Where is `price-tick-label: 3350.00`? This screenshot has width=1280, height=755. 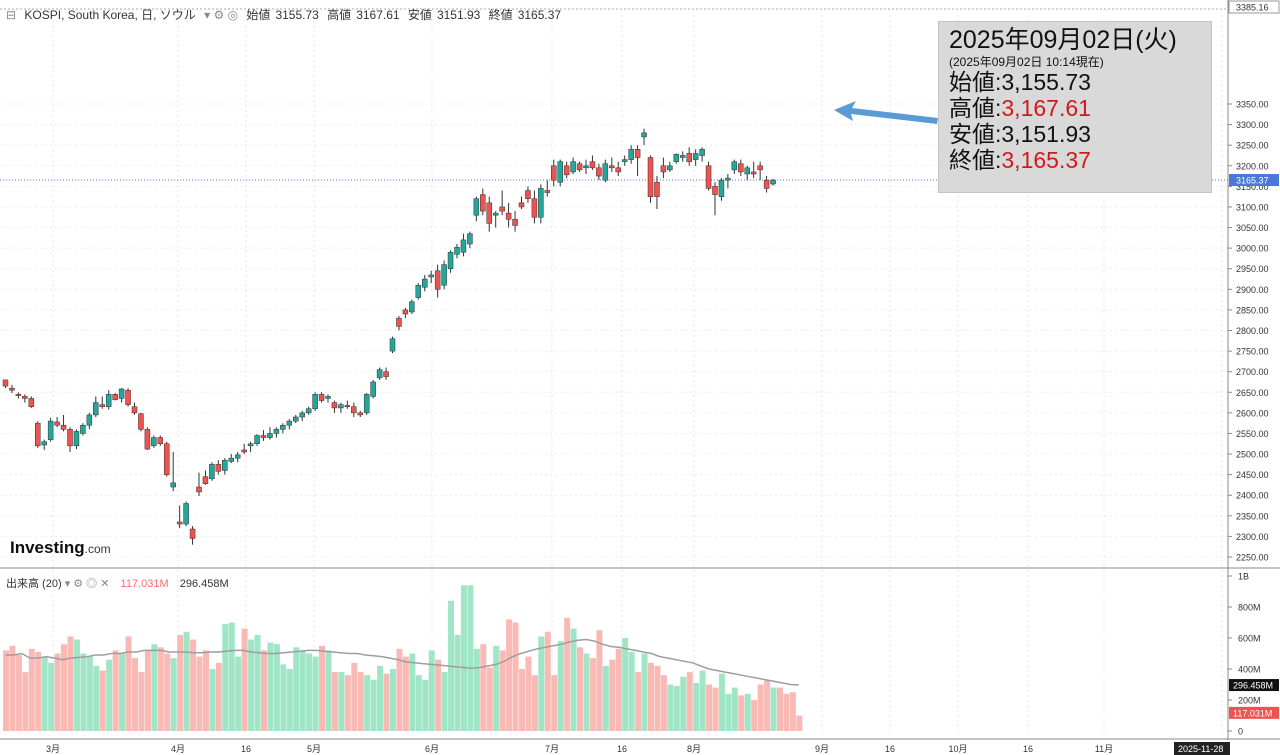
price-tick-label: 3350.00 is located at coordinates (1252, 105).